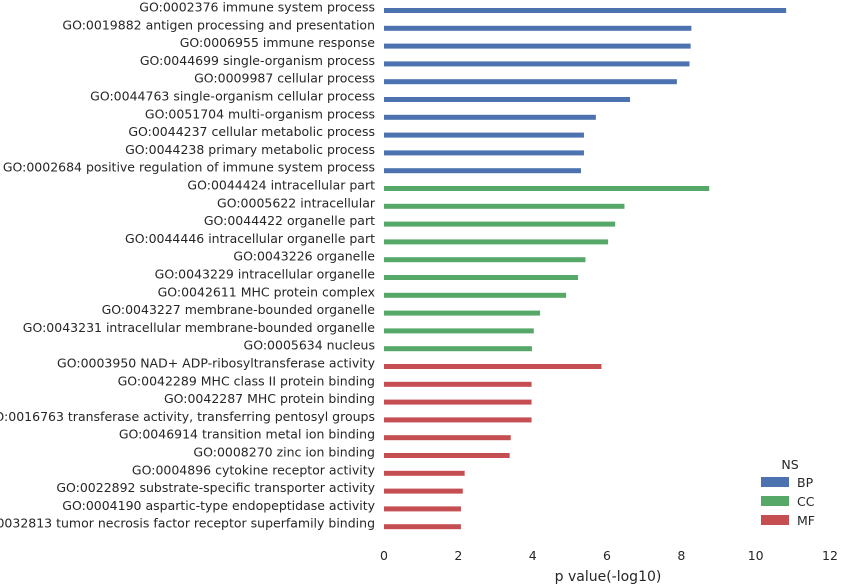 This screenshot has height=587, width=844. Describe the element at coordinates (281, 185) in the screenshot. I see `category-label: GO:0044424 intracellular part` at that location.